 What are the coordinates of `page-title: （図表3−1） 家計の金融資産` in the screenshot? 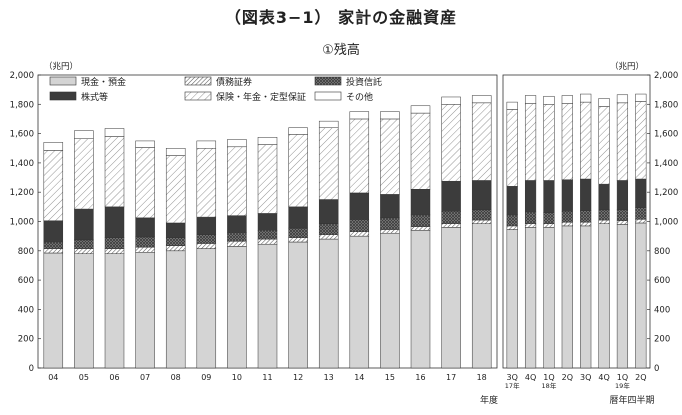 It's located at (341, 17).